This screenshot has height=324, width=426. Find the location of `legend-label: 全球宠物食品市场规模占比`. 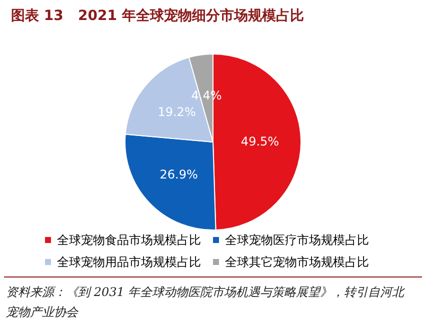

legend-label: 全球宠物食品市场规模占比 is located at coordinates (129, 240).